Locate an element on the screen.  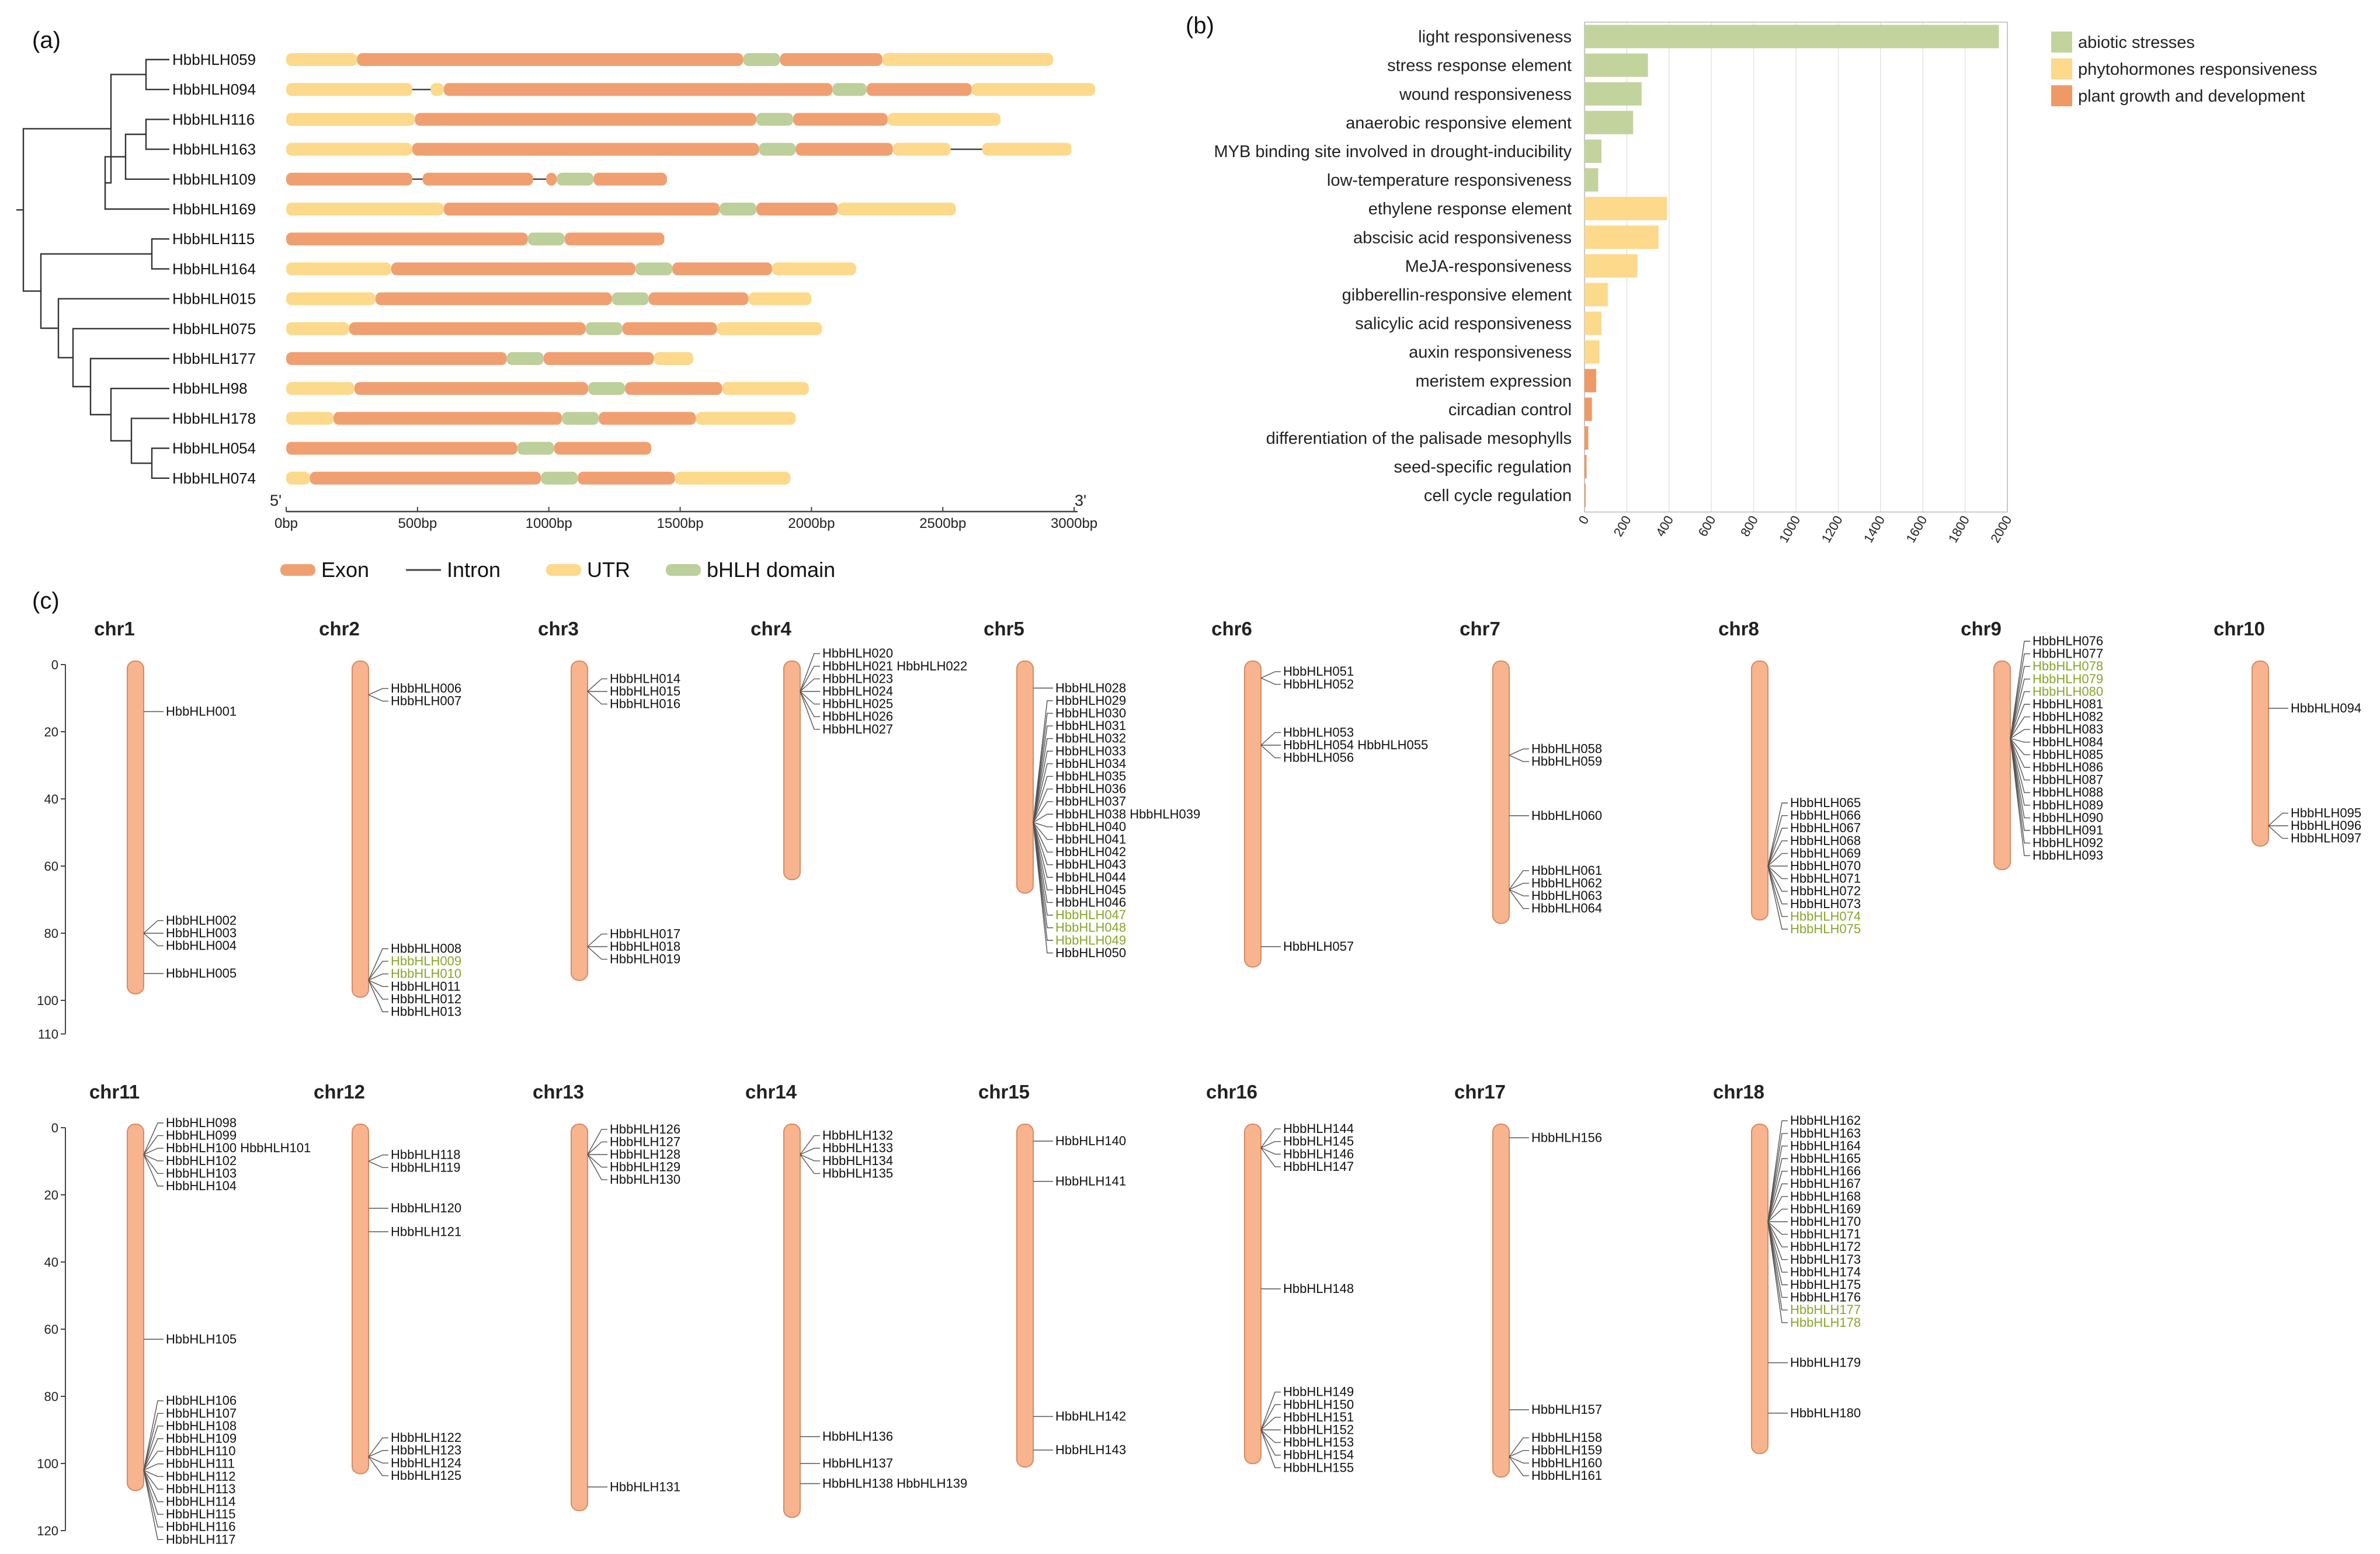
gene-row: HbbHLH059 is located at coordinates (613, 59).